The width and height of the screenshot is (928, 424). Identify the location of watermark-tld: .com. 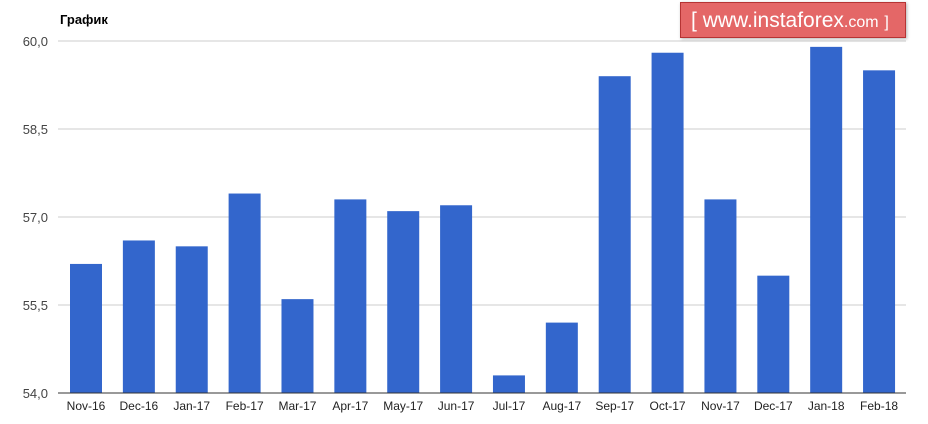
(861, 22).